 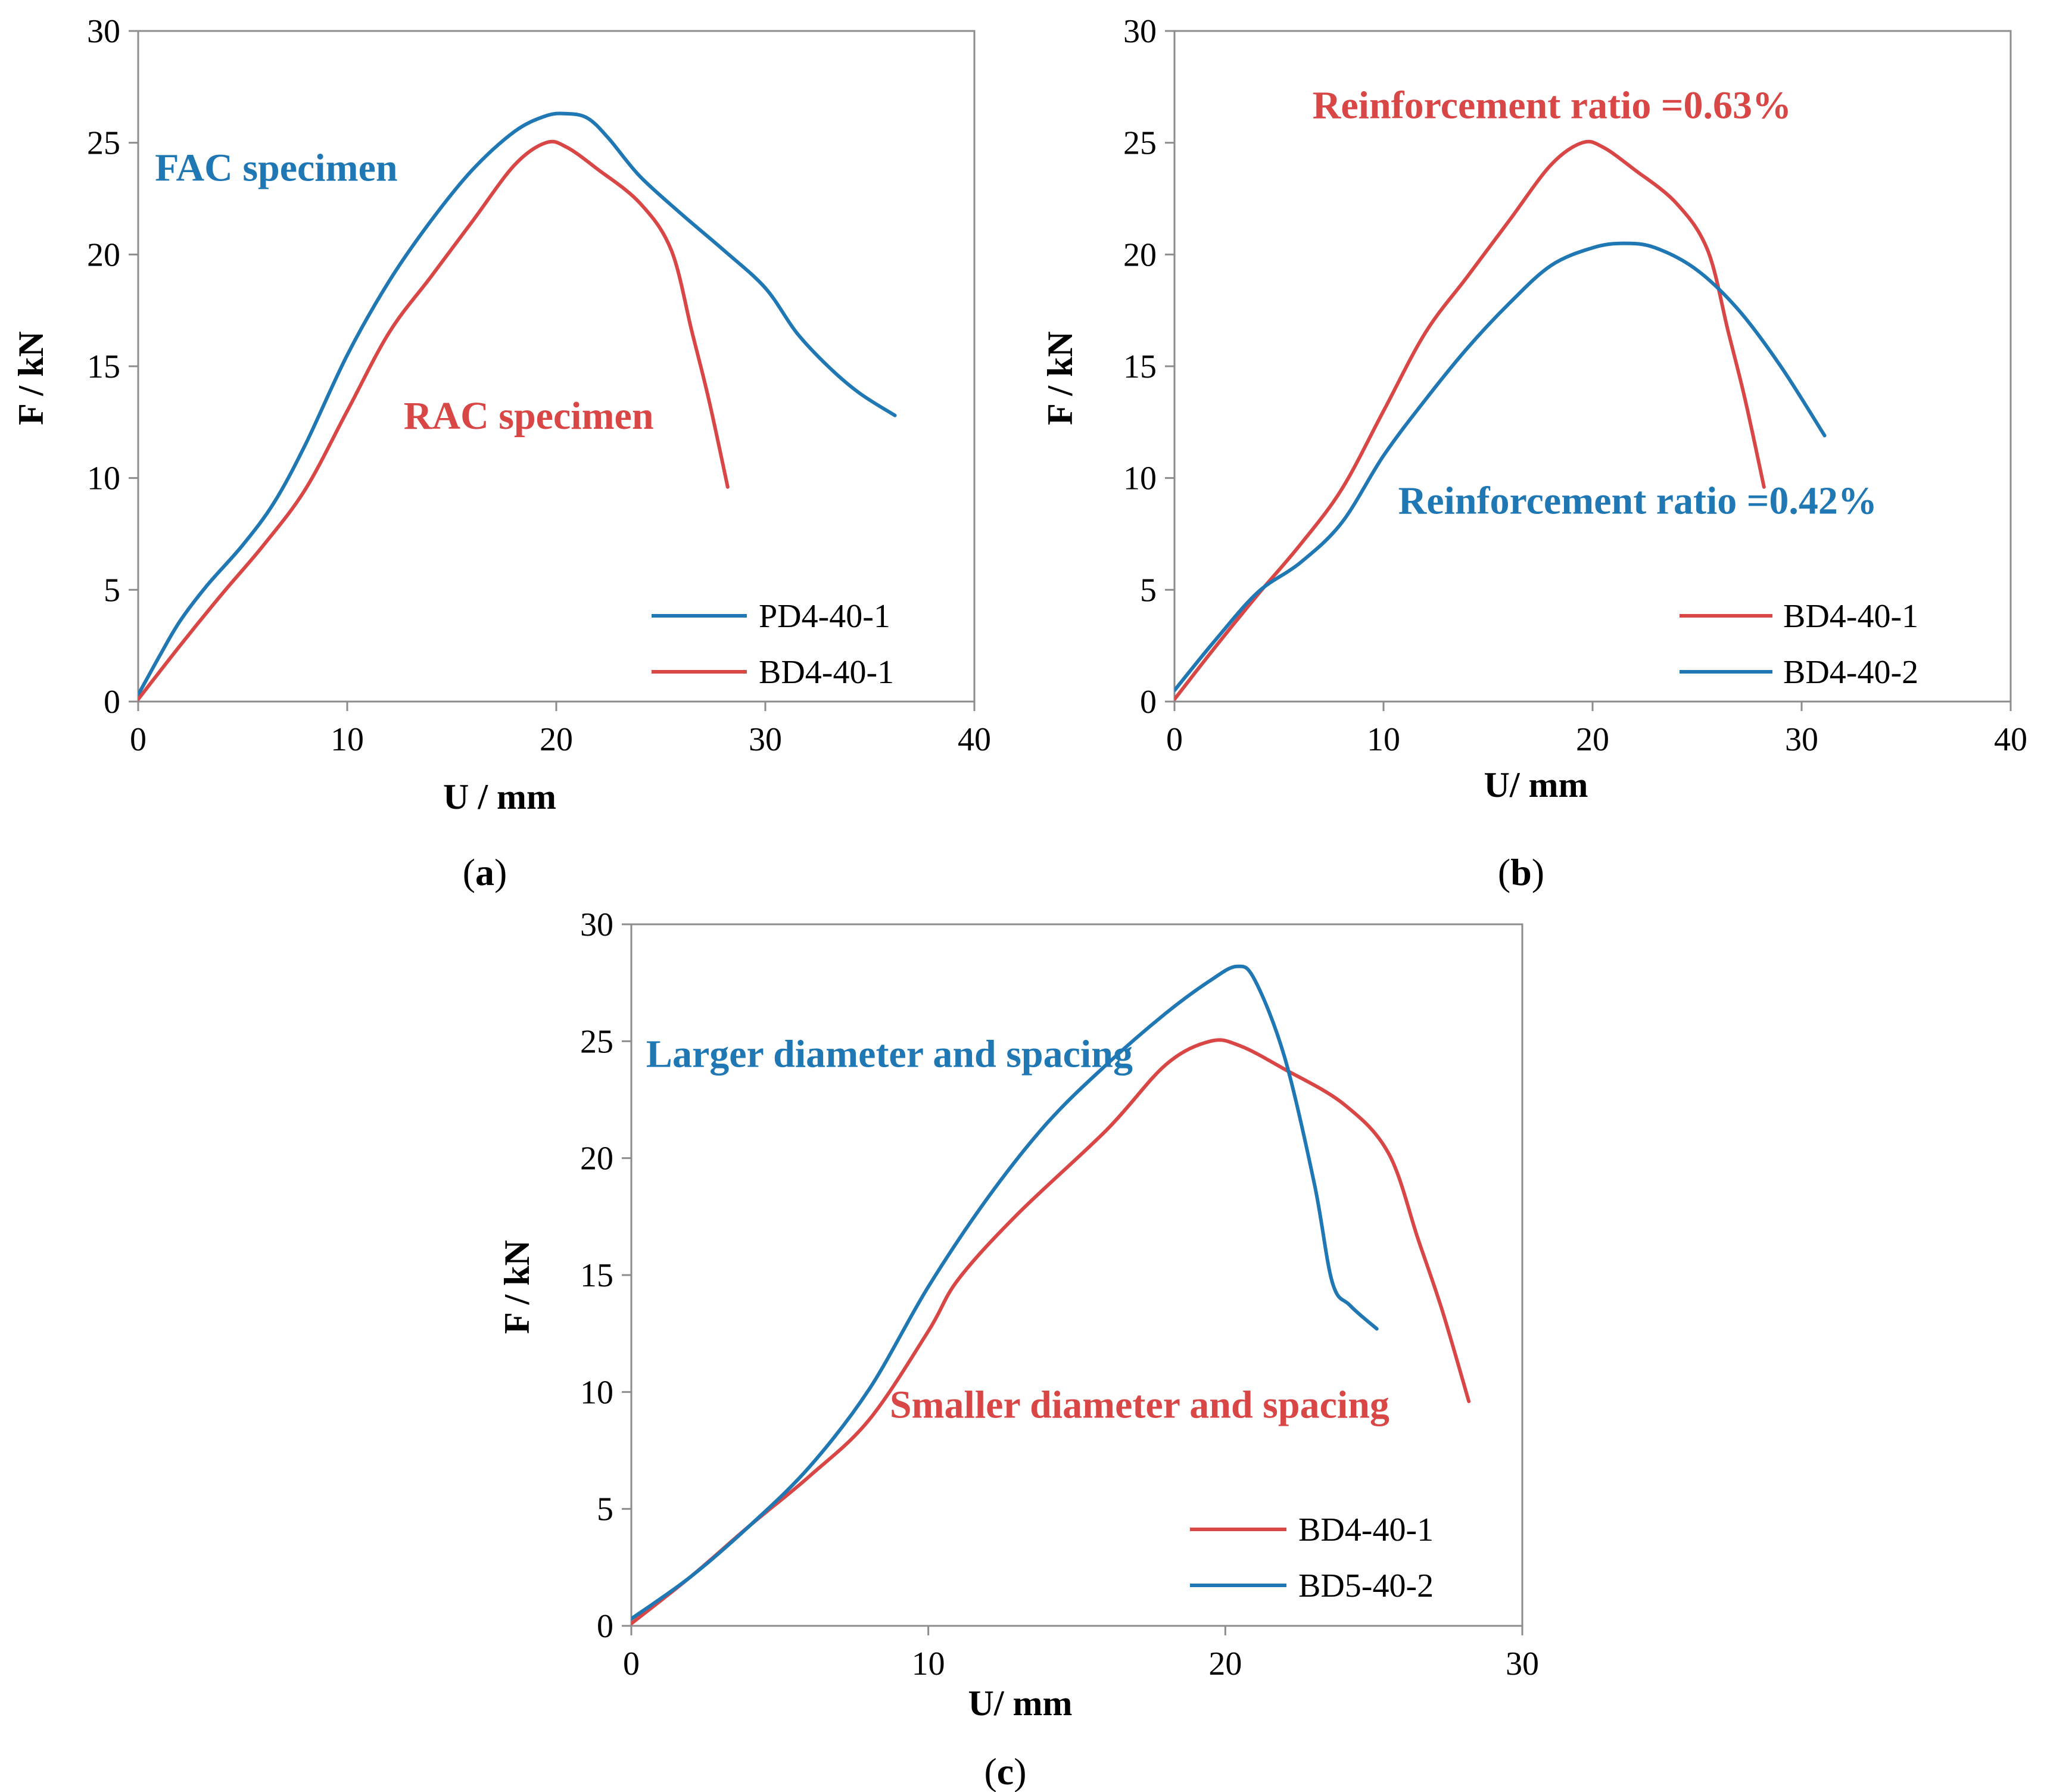 What do you see at coordinates (485, 872) in the screenshot?
I see `panel-label: (a)` at bounding box center [485, 872].